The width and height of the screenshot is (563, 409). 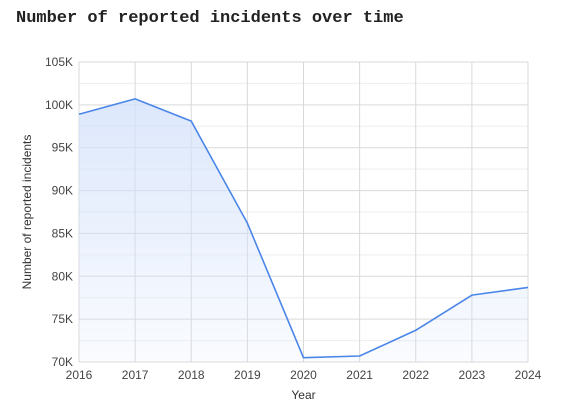 What do you see at coordinates (62, 233) in the screenshot?
I see `y-tick-label: 85K` at bounding box center [62, 233].